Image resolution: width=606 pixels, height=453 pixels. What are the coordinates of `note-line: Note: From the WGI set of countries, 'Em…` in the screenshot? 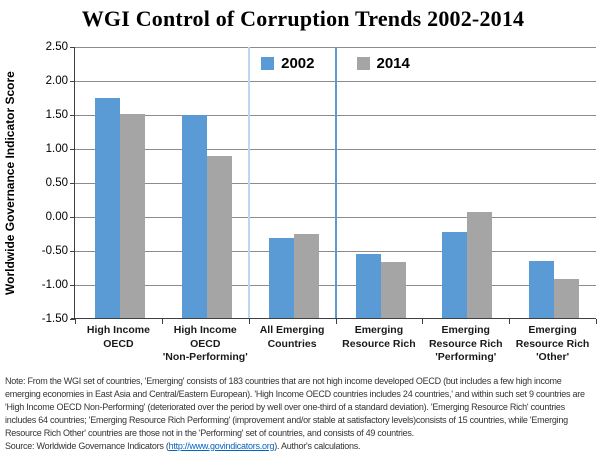 It's located at (283, 381).